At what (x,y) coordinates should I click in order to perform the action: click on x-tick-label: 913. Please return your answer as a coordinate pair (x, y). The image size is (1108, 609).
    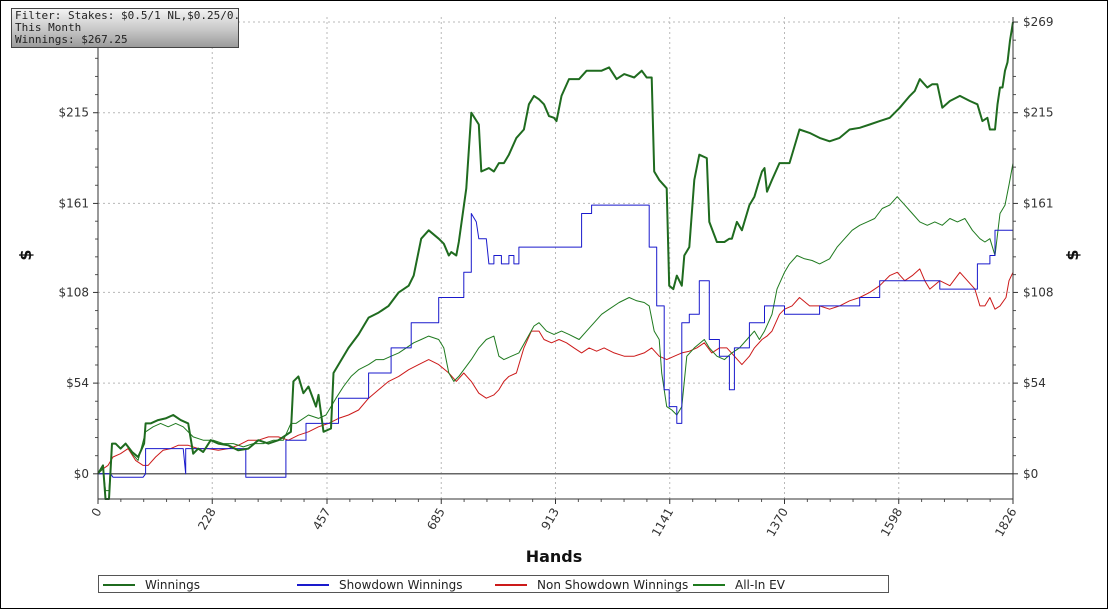
    Looking at the image, I should click on (551, 519).